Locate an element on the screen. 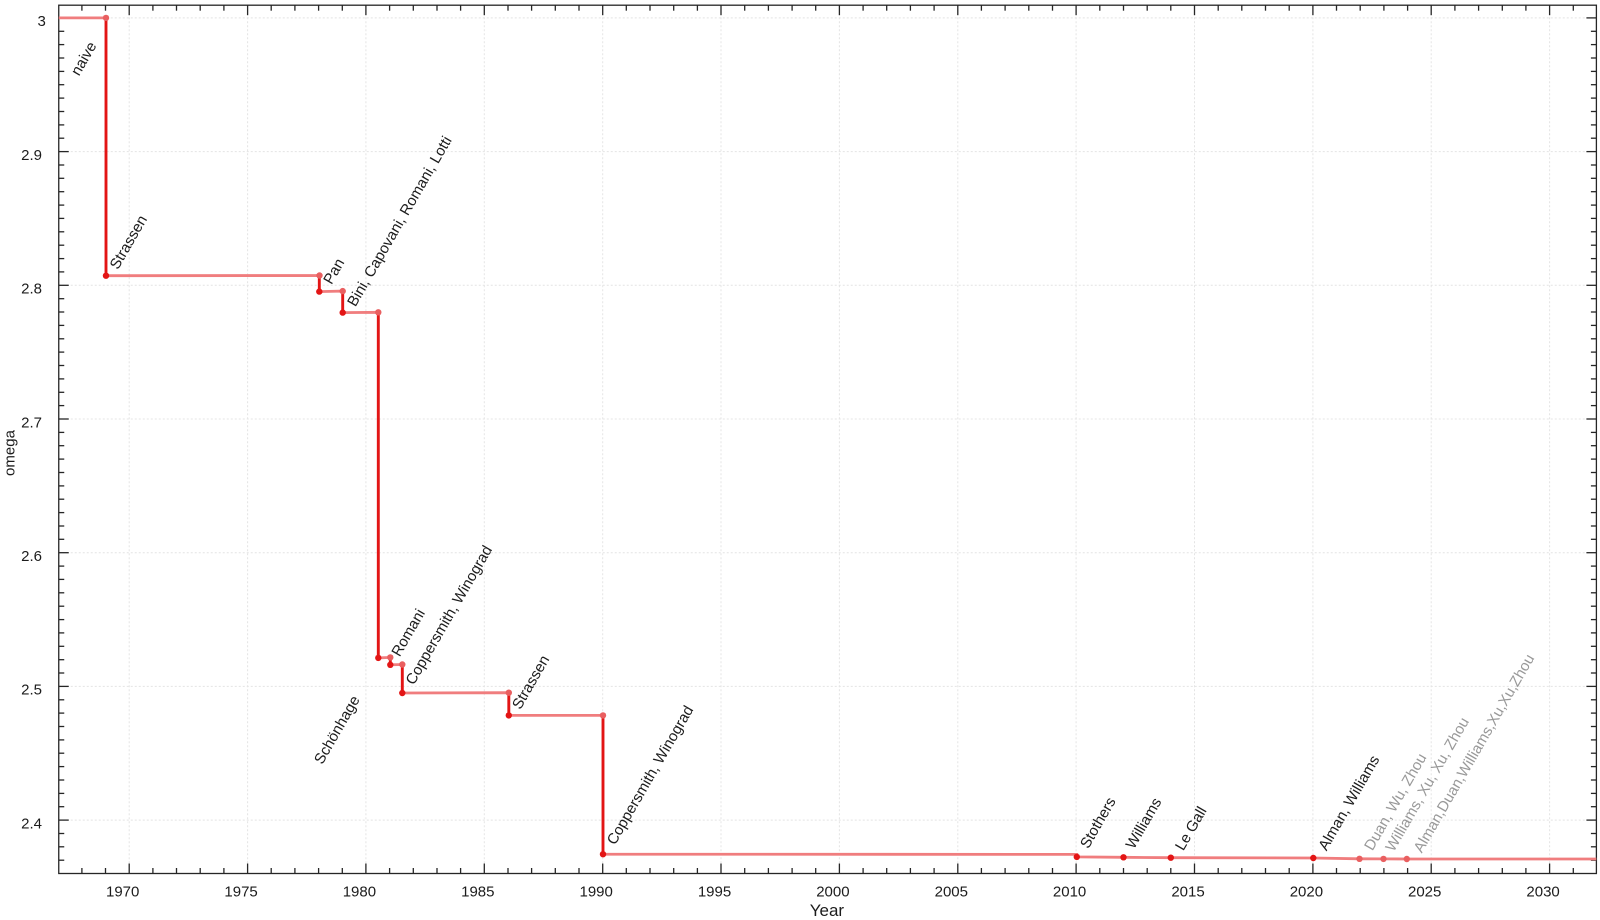  svg-text: 2000 is located at coordinates (832, 891).